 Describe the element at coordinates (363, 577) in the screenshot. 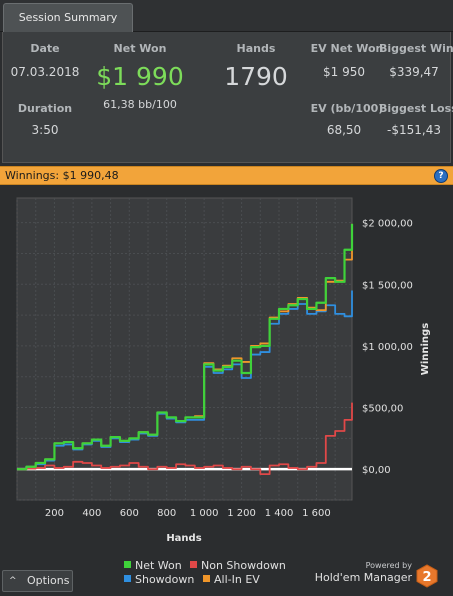

I see `product-name: Hold'em Manager` at that location.